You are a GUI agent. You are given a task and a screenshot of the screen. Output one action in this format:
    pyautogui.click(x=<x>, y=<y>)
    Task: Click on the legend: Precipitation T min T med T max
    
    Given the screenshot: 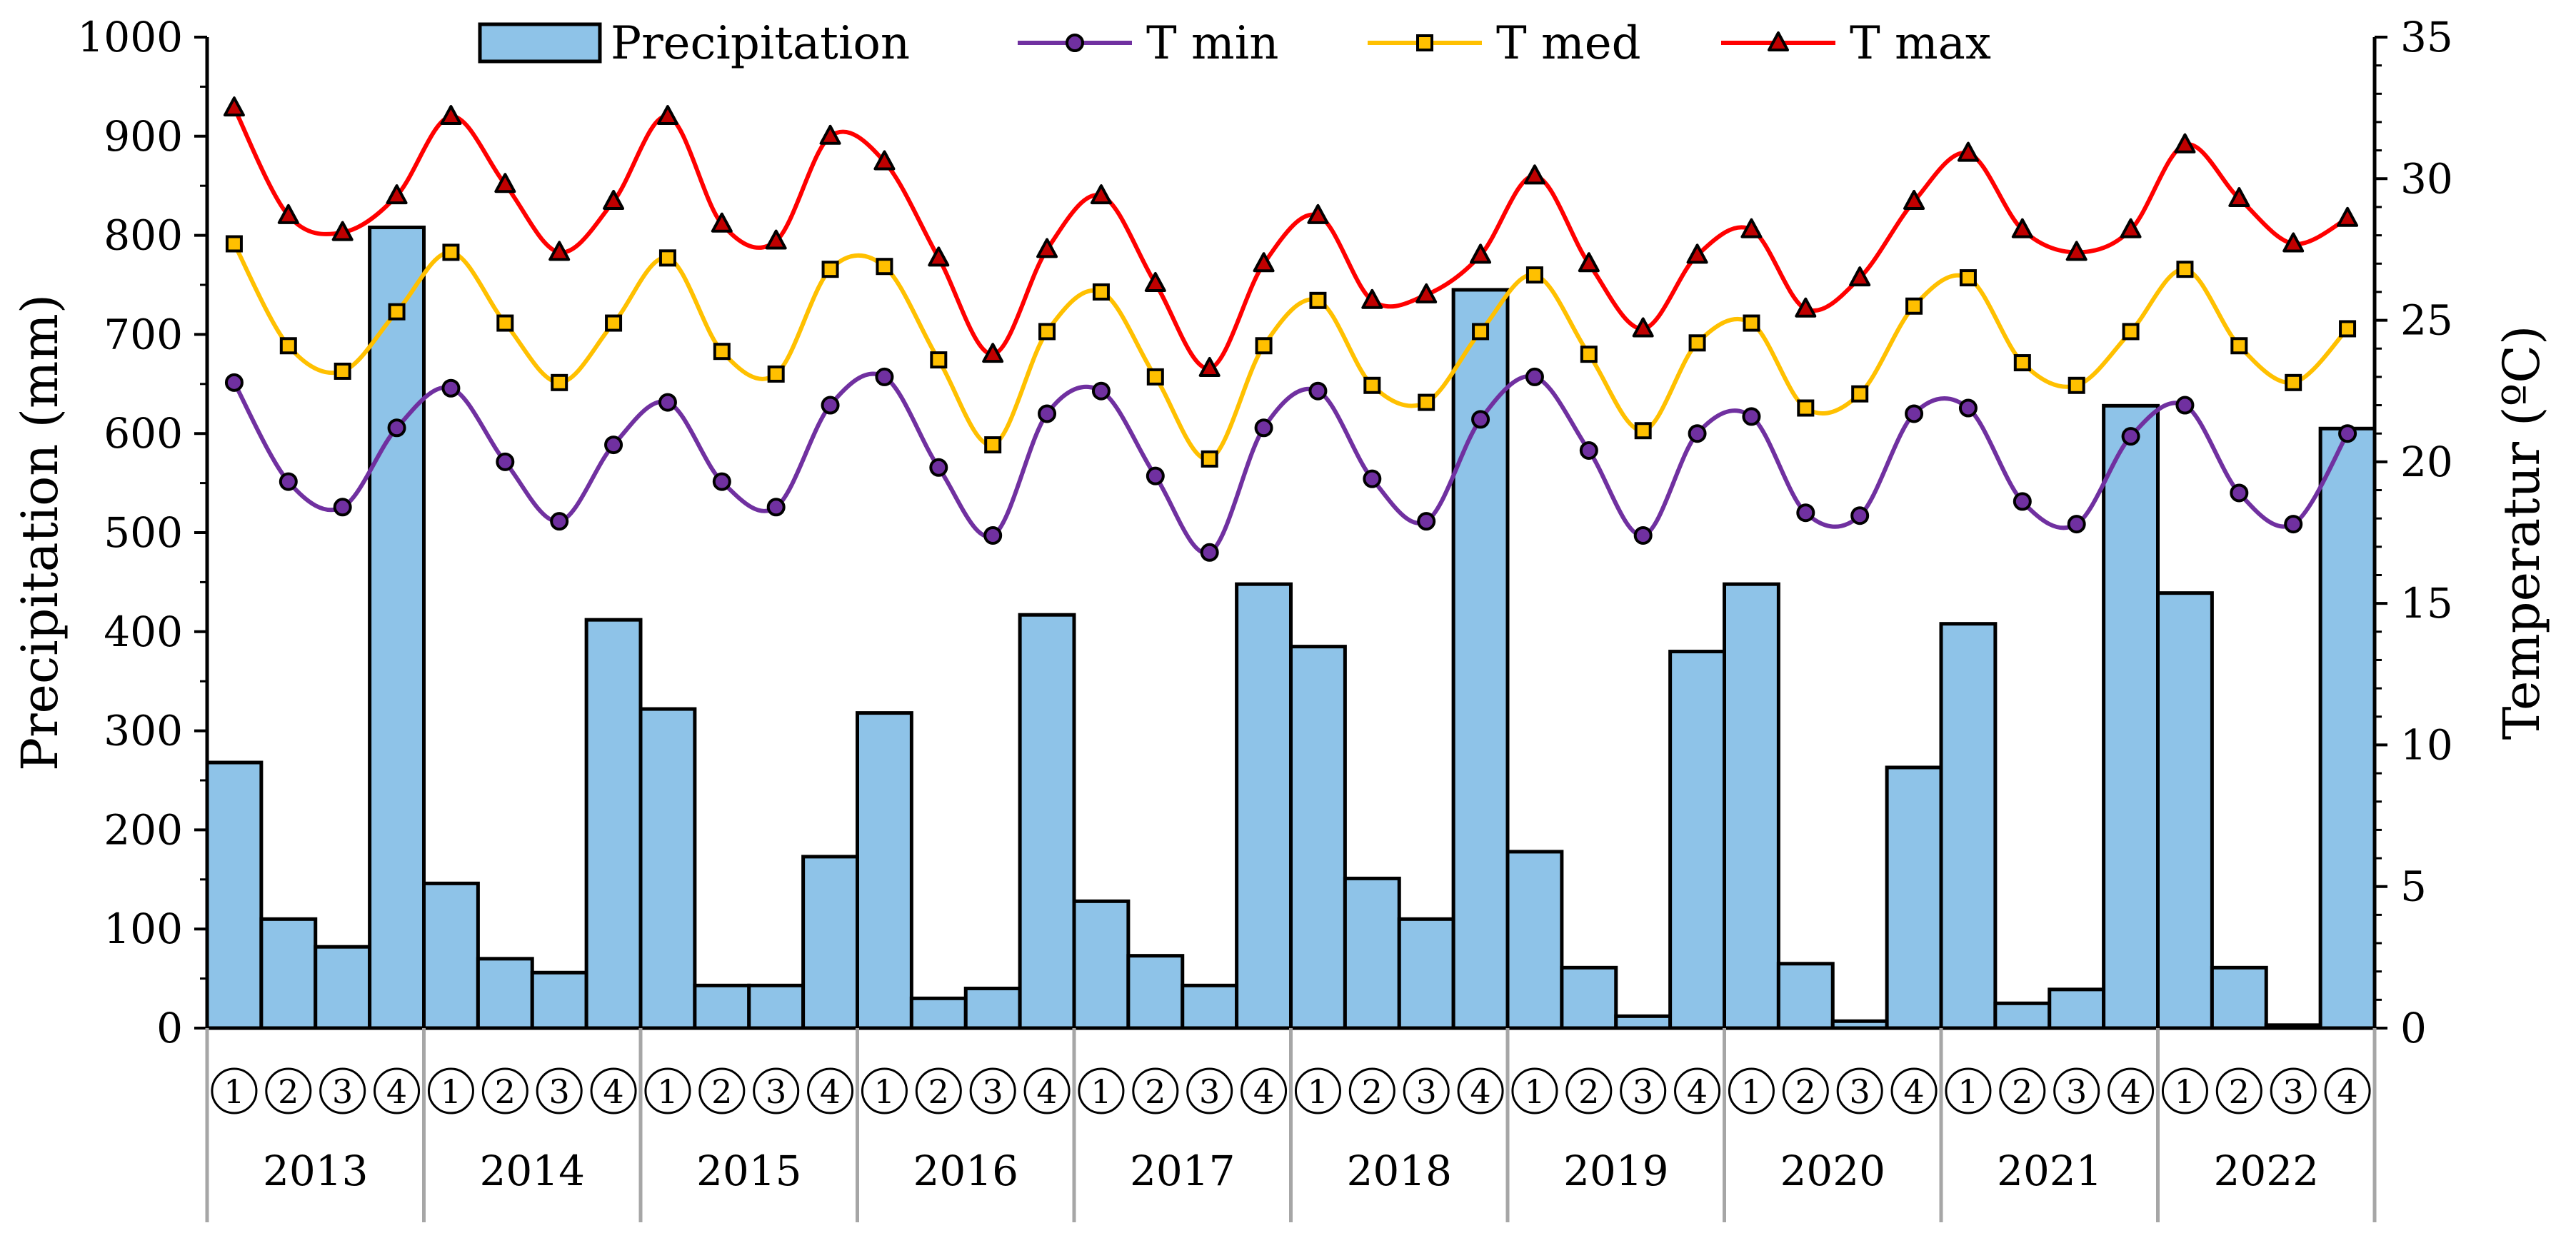 What is the action you would take?
    pyautogui.click(x=1234, y=44)
    